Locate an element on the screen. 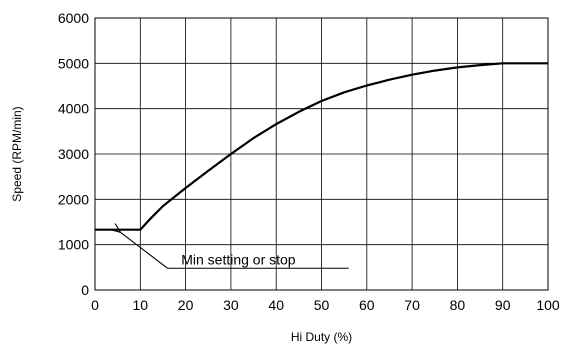 The height and width of the screenshot is (344, 562). y-tick-label-6000: 6000 is located at coordinates (73, 18).